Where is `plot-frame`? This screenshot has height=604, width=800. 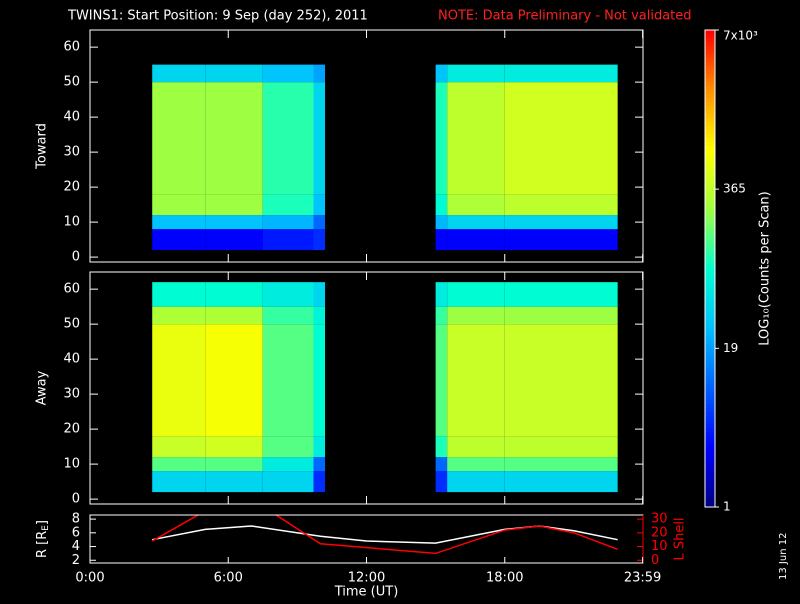 plot-frame is located at coordinates (366, 539).